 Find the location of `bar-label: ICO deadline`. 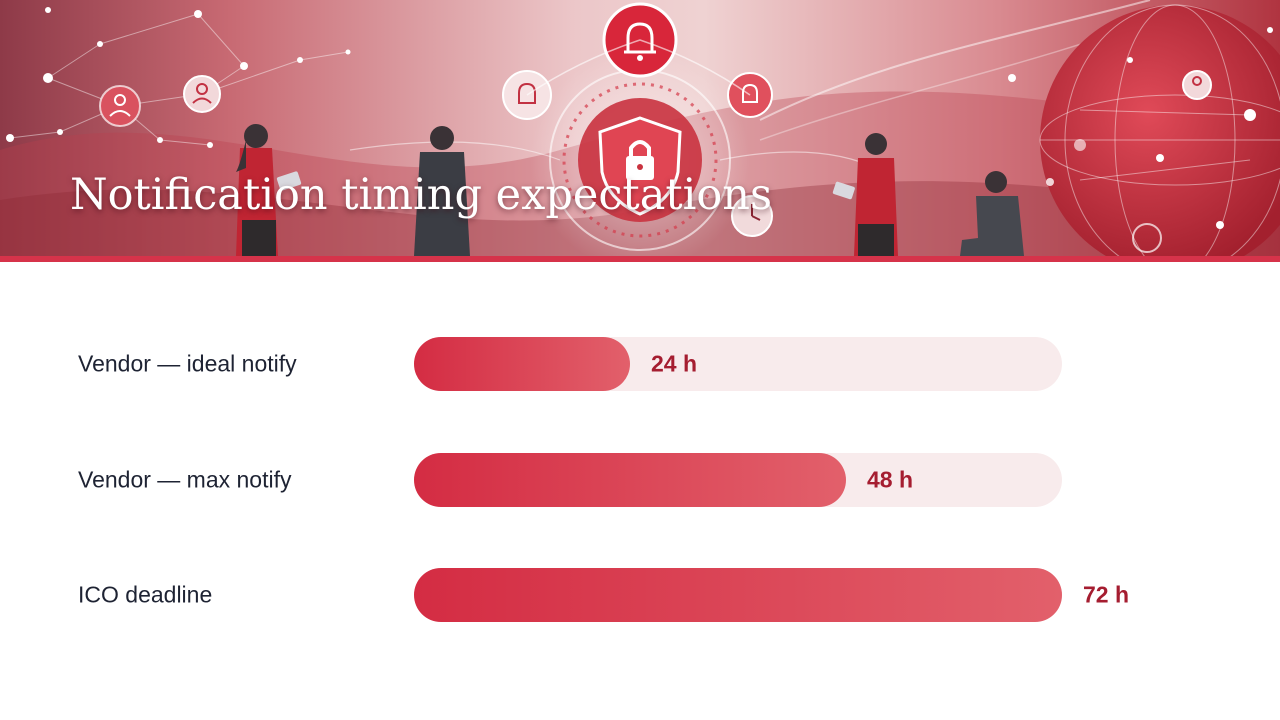

bar-label: ICO deadline is located at coordinates (145, 594).